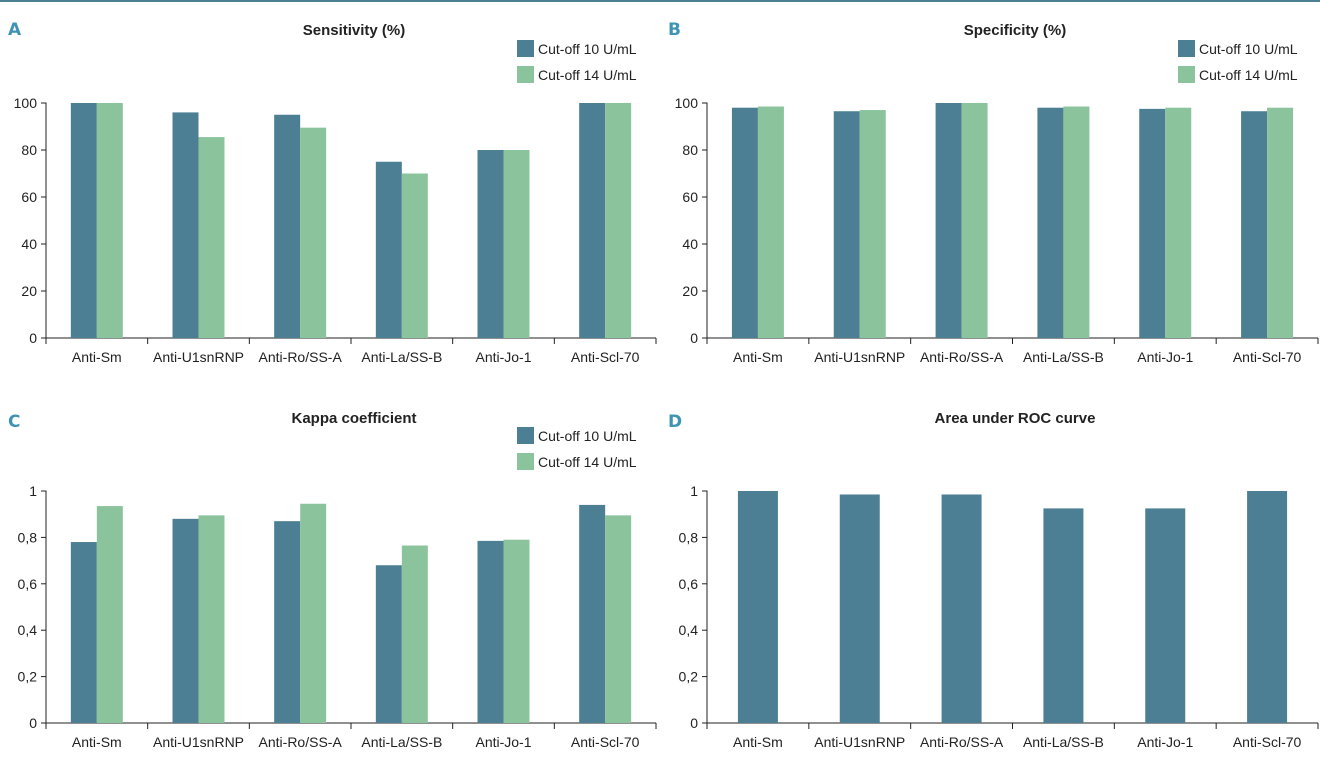  What do you see at coordinates (354, 30) in the screenshot?
I see `chart-title: Sensitivity (%)` at bounding box center [354, 30].